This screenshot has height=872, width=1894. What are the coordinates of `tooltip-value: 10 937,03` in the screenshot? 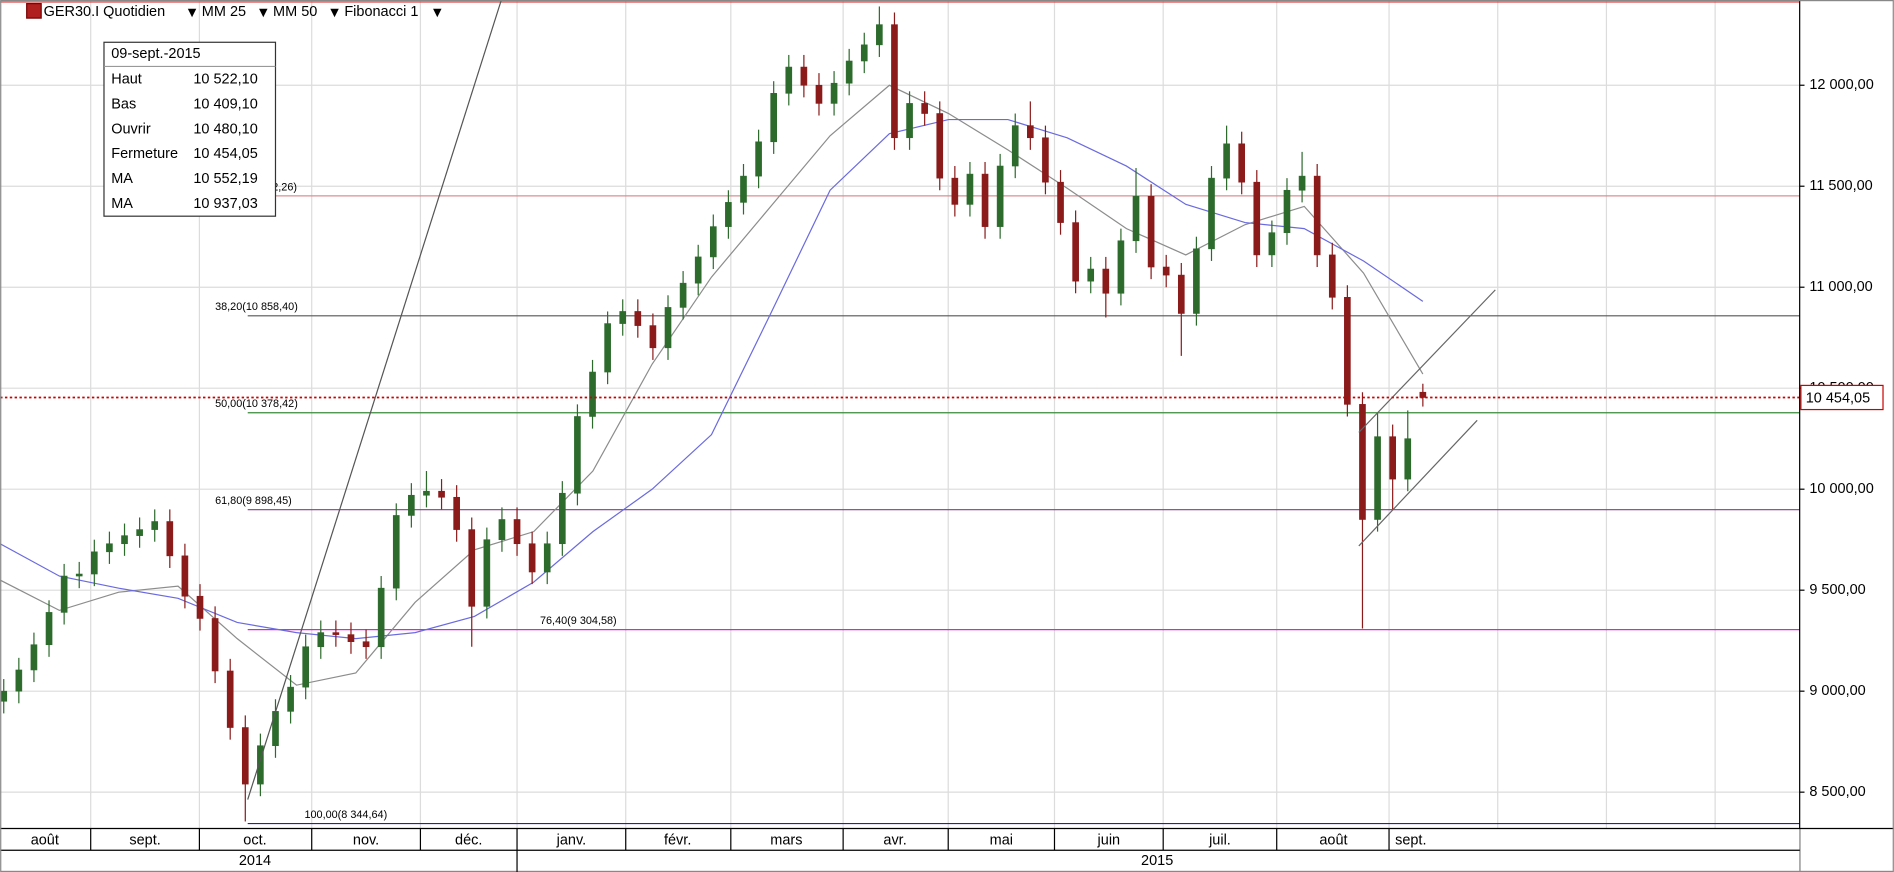 It's located at (225, 204).